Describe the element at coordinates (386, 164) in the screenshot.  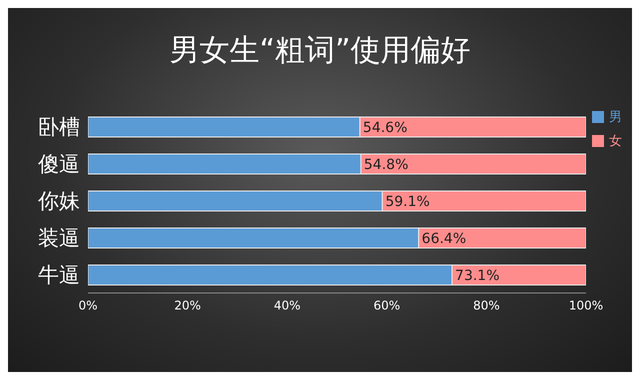
I see `data-label: 54.8%` at that location.